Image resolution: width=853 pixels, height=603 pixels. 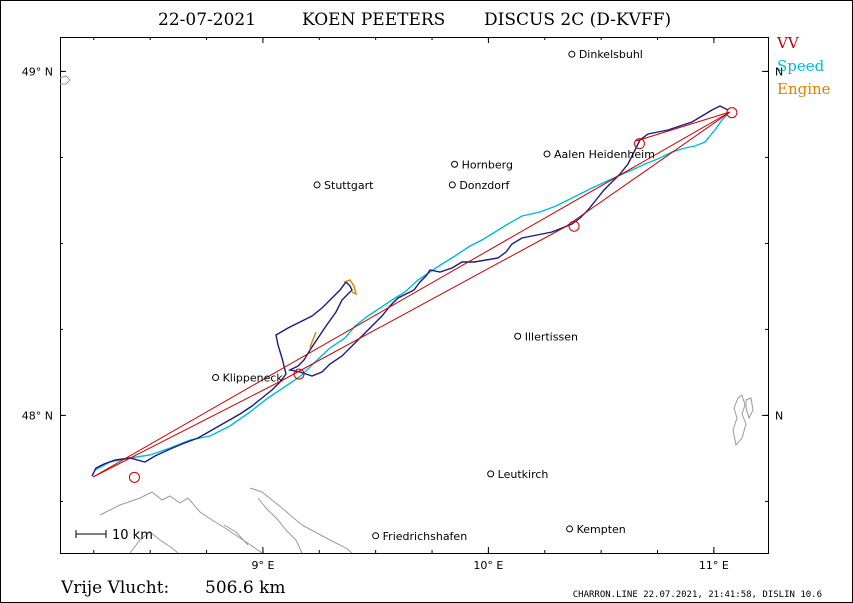 What do you see at coordinates (804, 89) in the screenshot?
I see `legend-engine: Engine` at bounding box center [804, 89].